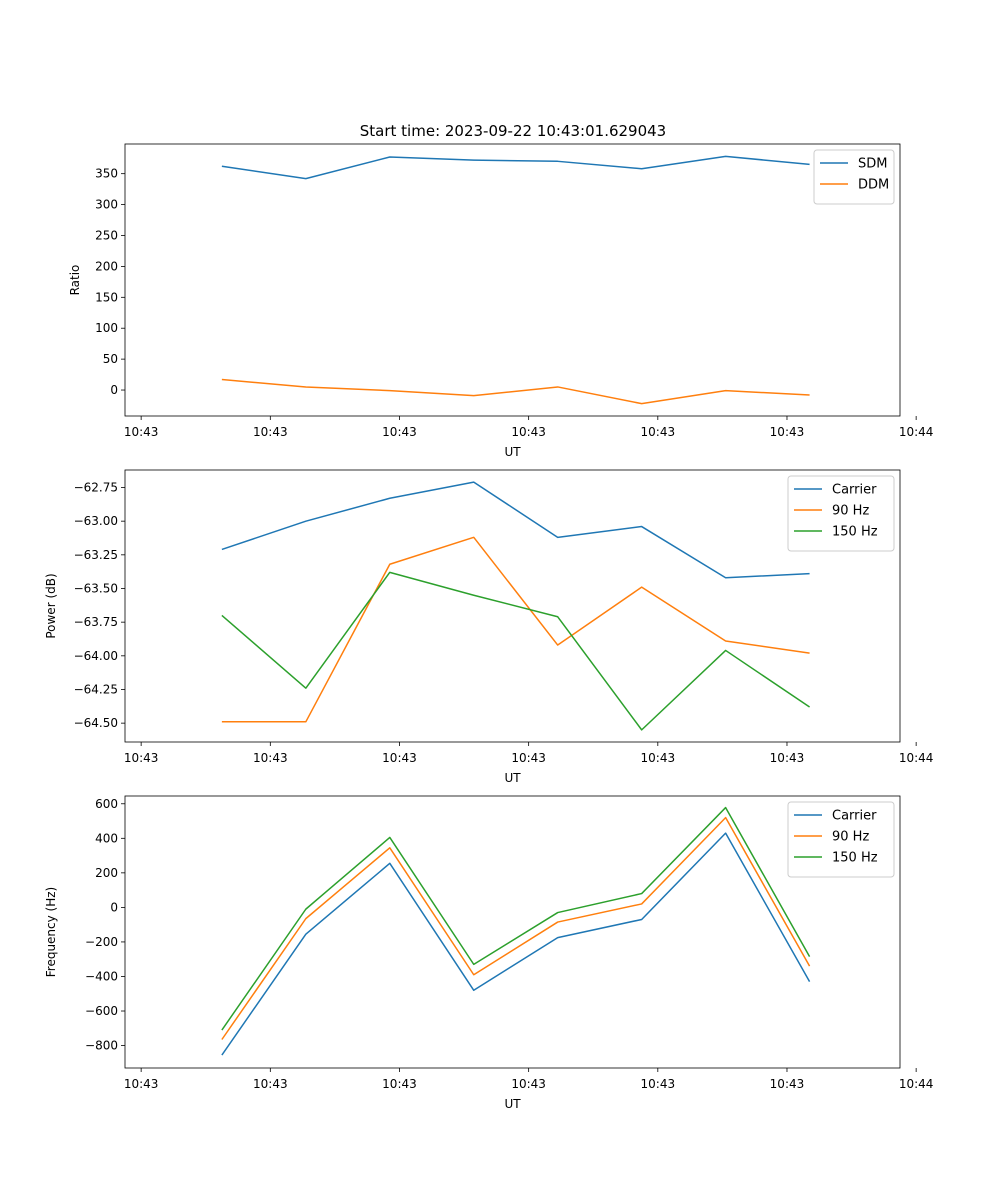  I want to click on y-tick-label: −600, so click(101, 1011).